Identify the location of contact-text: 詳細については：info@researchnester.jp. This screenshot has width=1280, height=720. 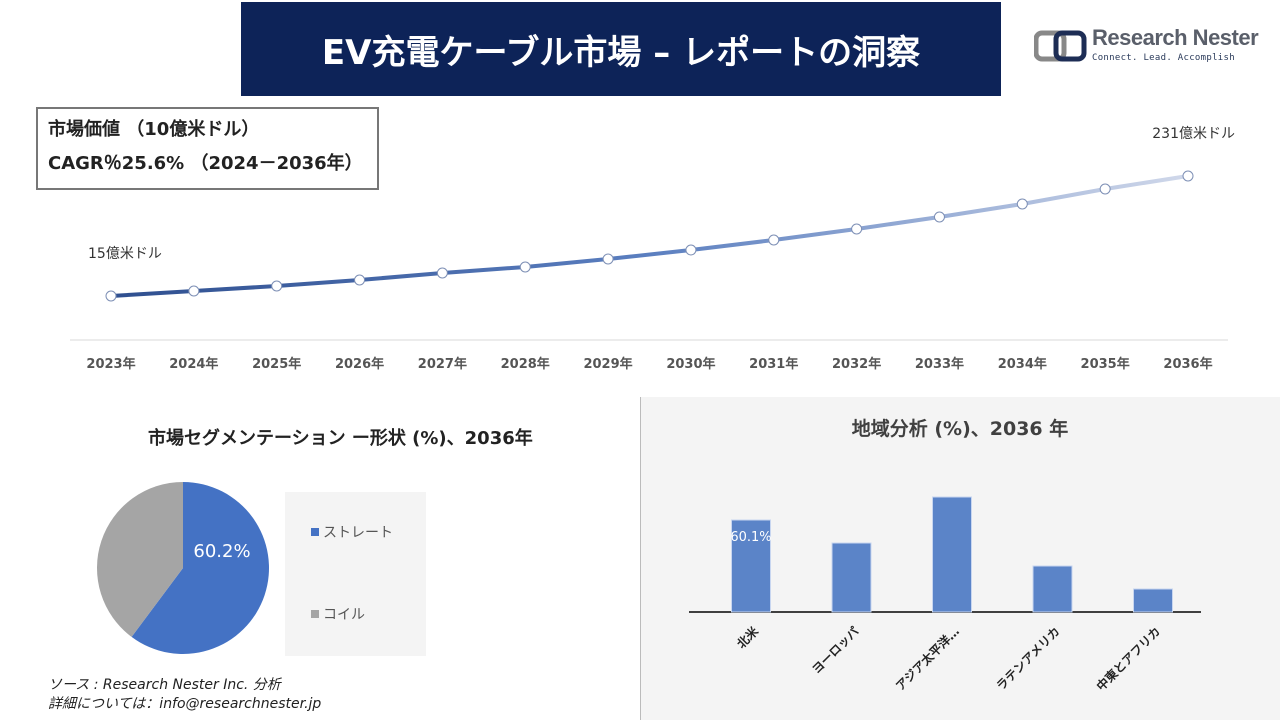
(185, 704).